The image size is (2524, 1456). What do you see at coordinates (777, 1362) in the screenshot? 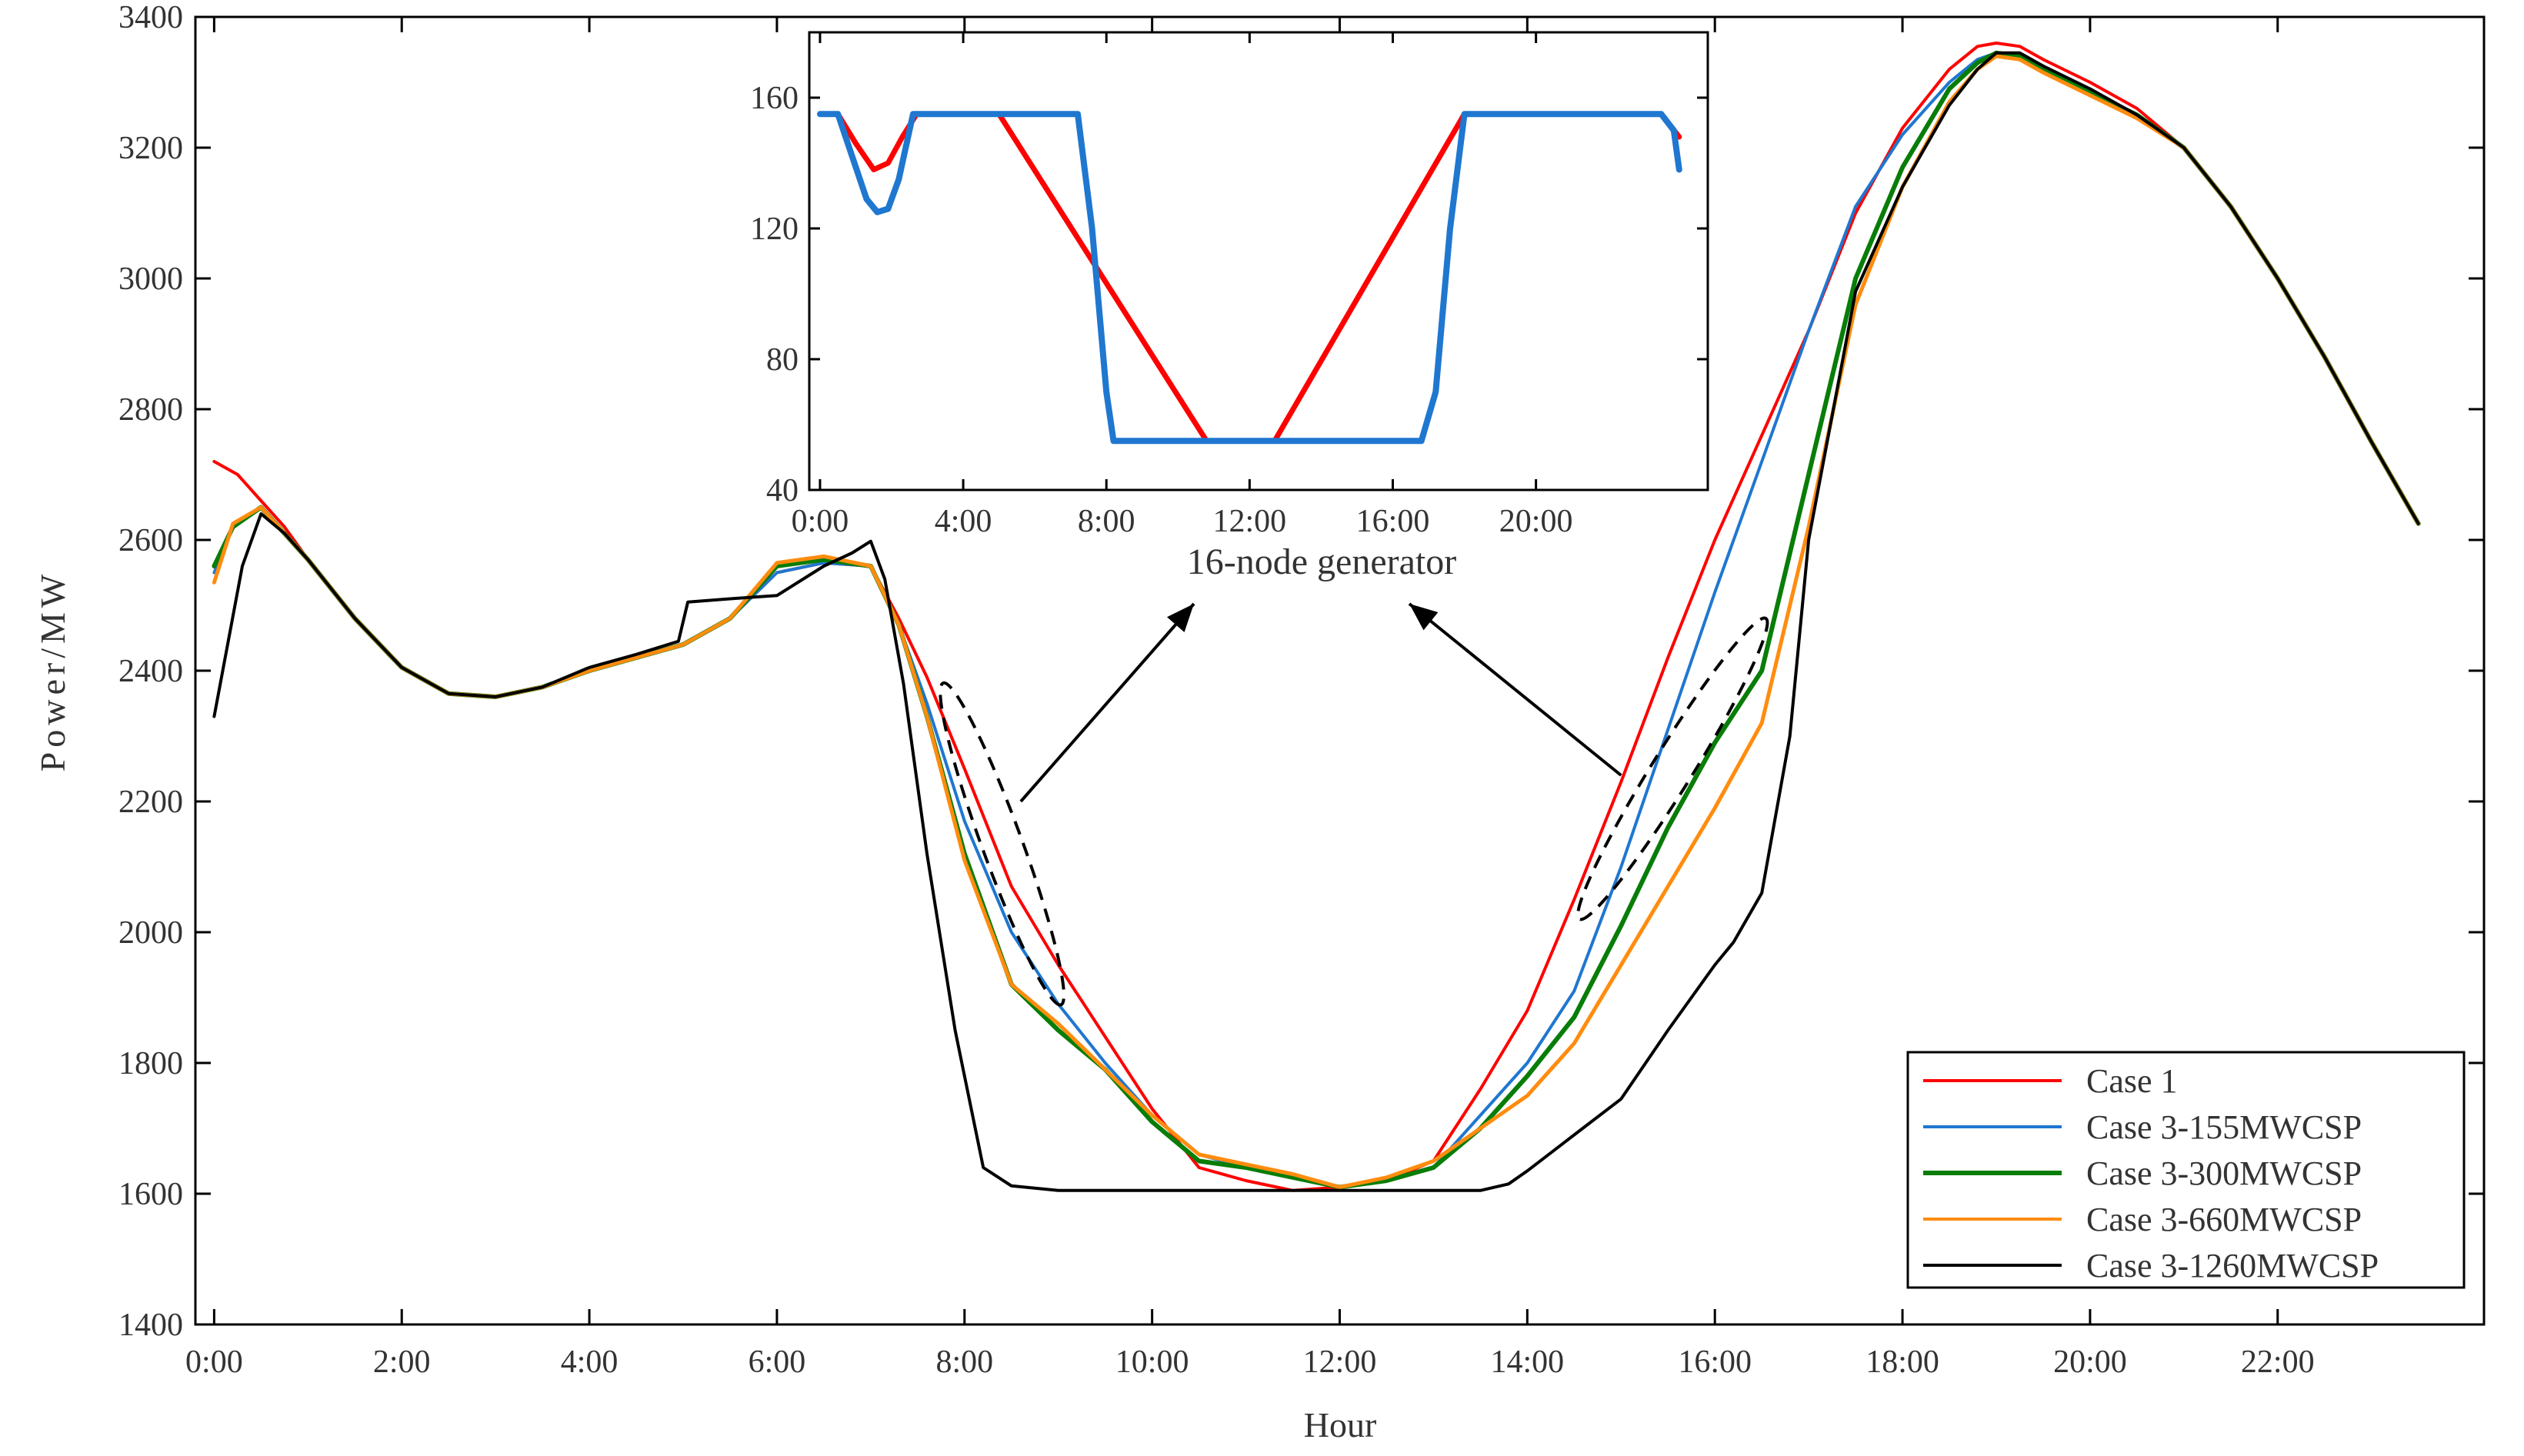
I see `main-x-tick-label: 6:00` at bounding box center [777, 1362].